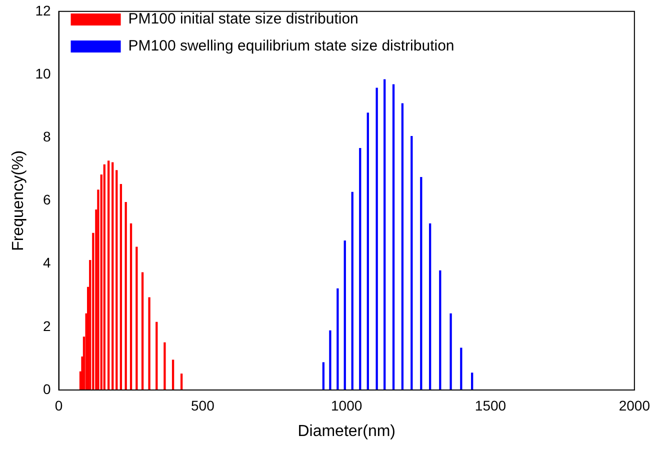 This screenshot has width=653, height=450. What do you see at coordinates (346, 405) in the screenshot?
I see `x-tick-label: 1000` at bounding box center [346, 405].